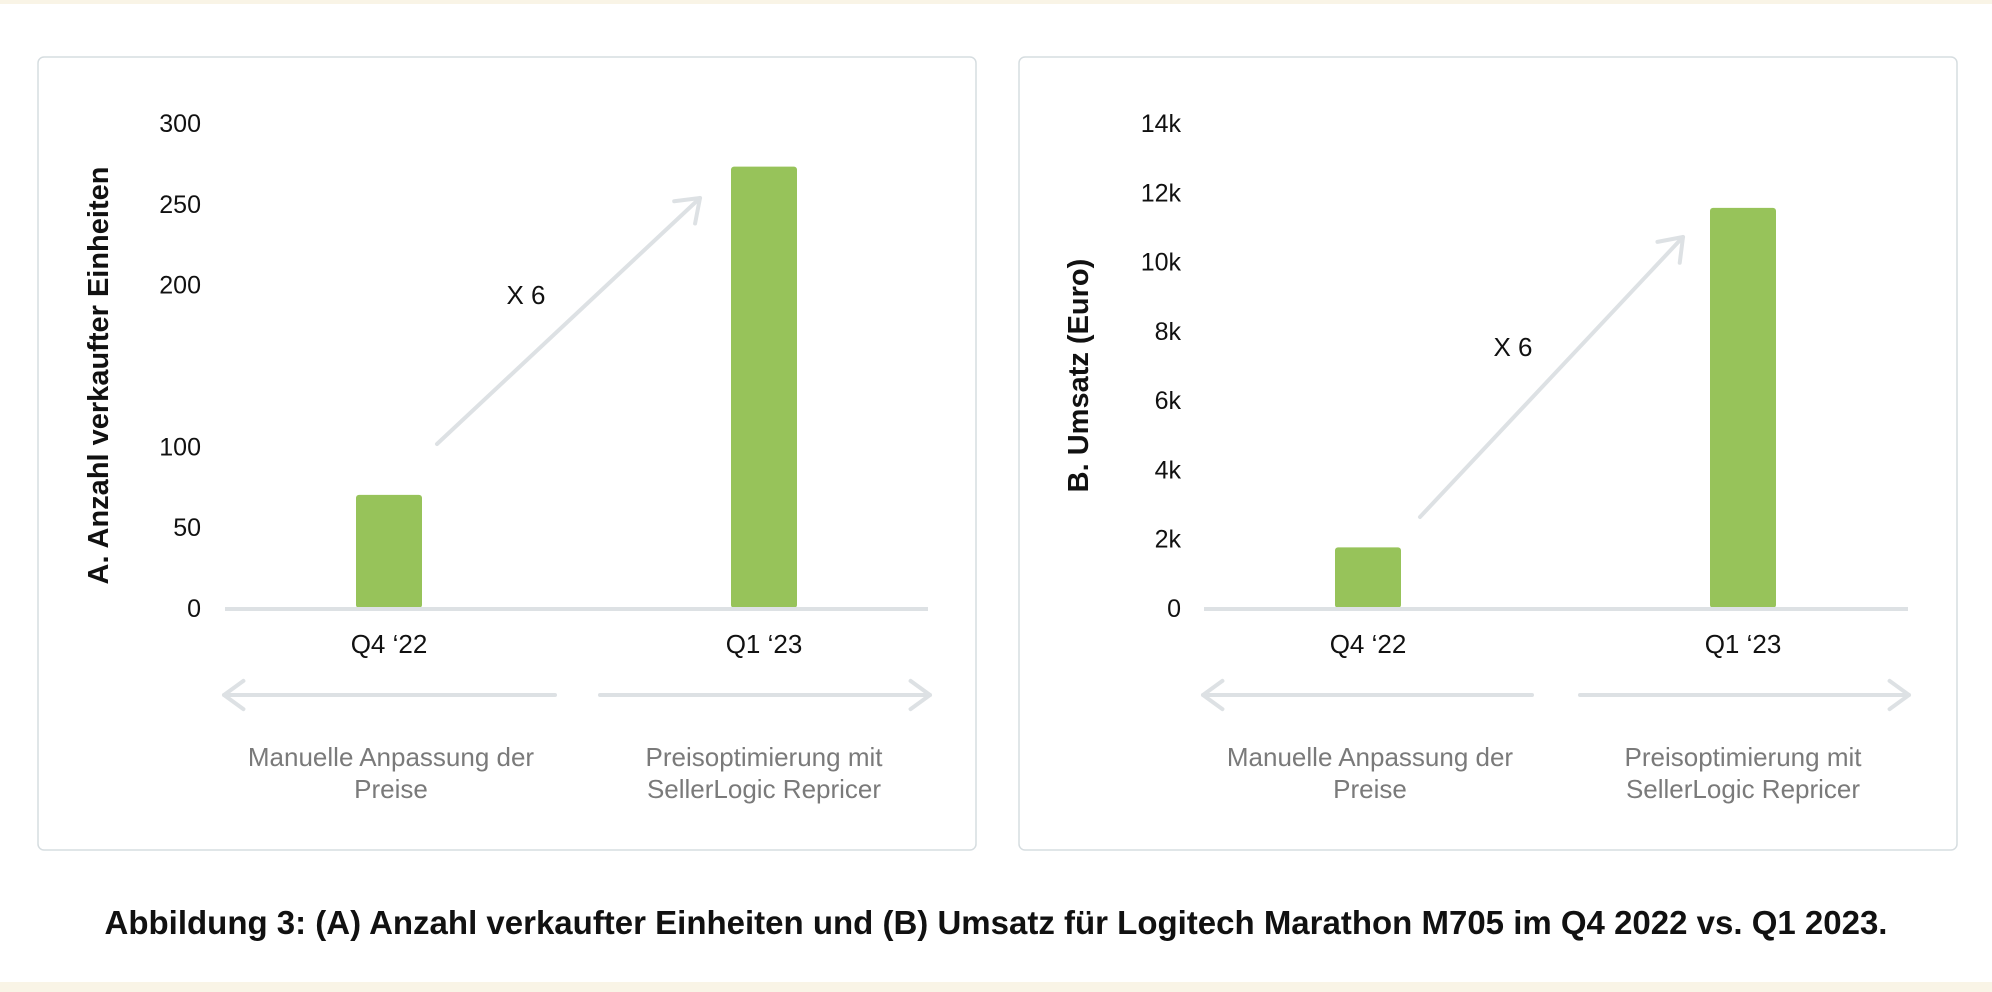 This screenshot has width=1992, height=992. What do you see at coordinates (1161, 263) in the screenshot?
I see `y-tick-label: 10k` at bounding box center [1161, 263].